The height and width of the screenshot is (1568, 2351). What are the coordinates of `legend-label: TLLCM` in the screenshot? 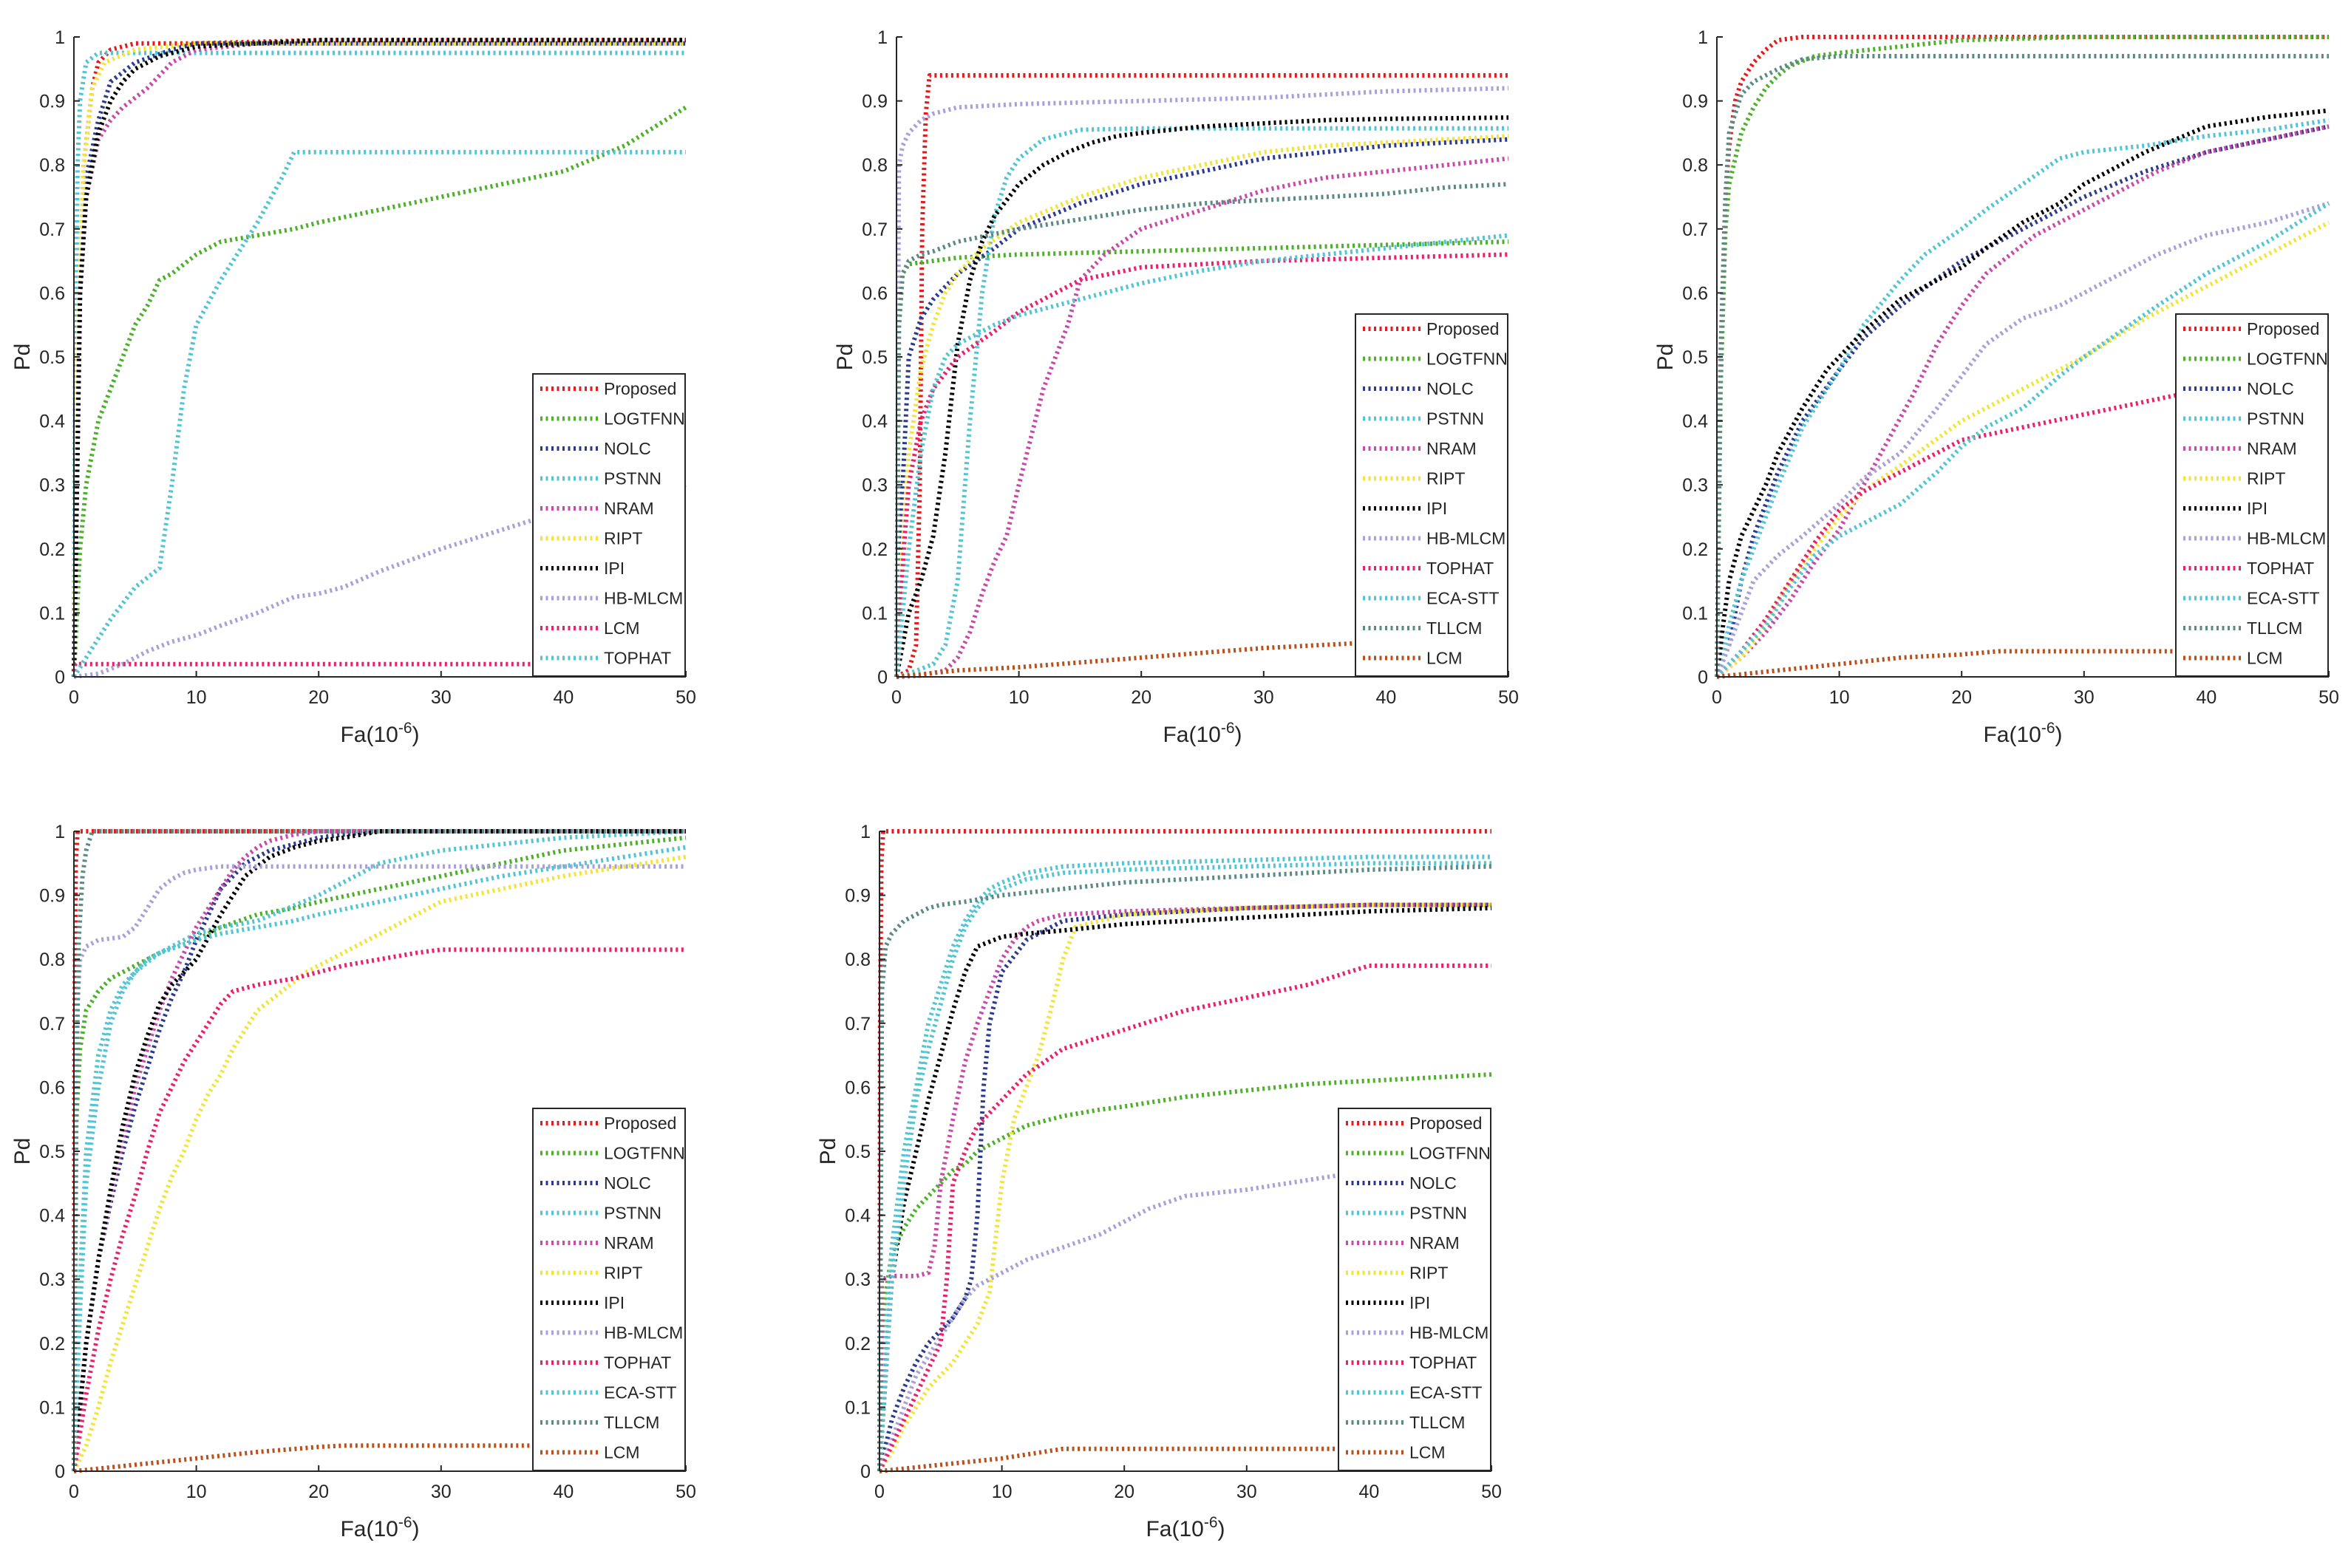 It's located at (1437, 1422).